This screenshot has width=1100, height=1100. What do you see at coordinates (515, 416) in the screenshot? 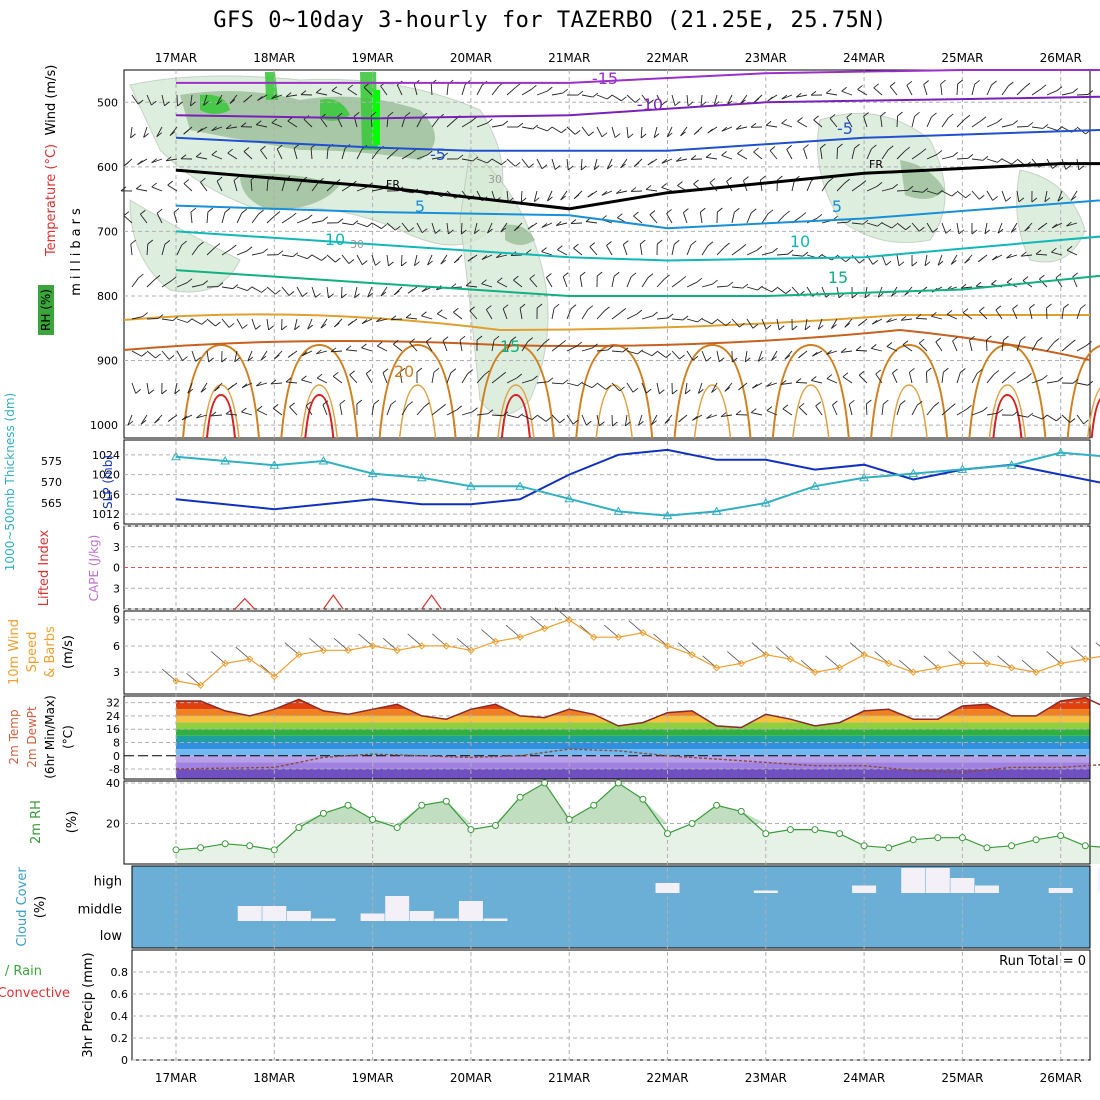
I see `isotherm-30-bump` at bounding box center [515, 416].